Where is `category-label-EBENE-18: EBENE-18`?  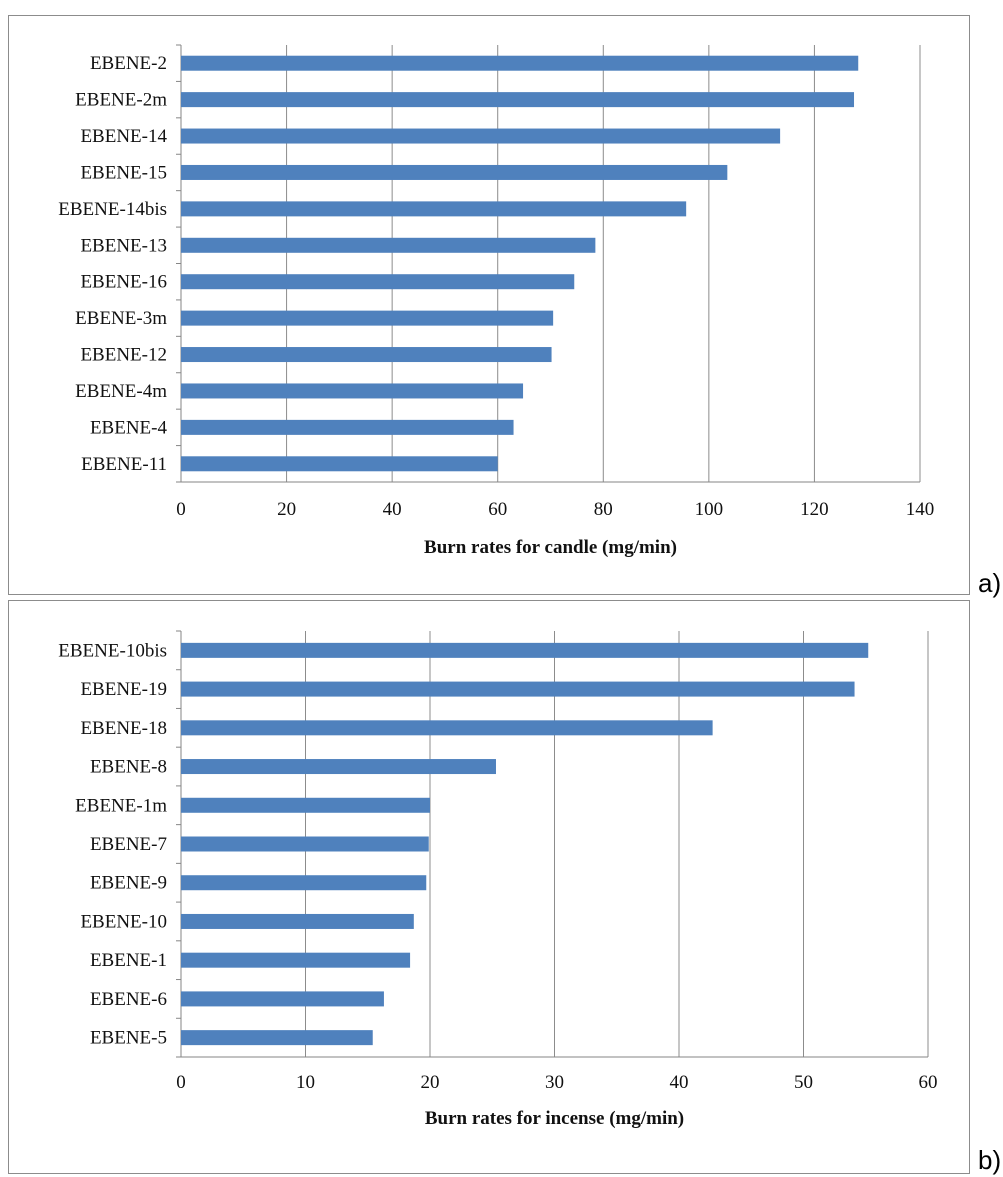
category-label-EBENE-18: EBENE-18 is located at coordinates (123, 728).